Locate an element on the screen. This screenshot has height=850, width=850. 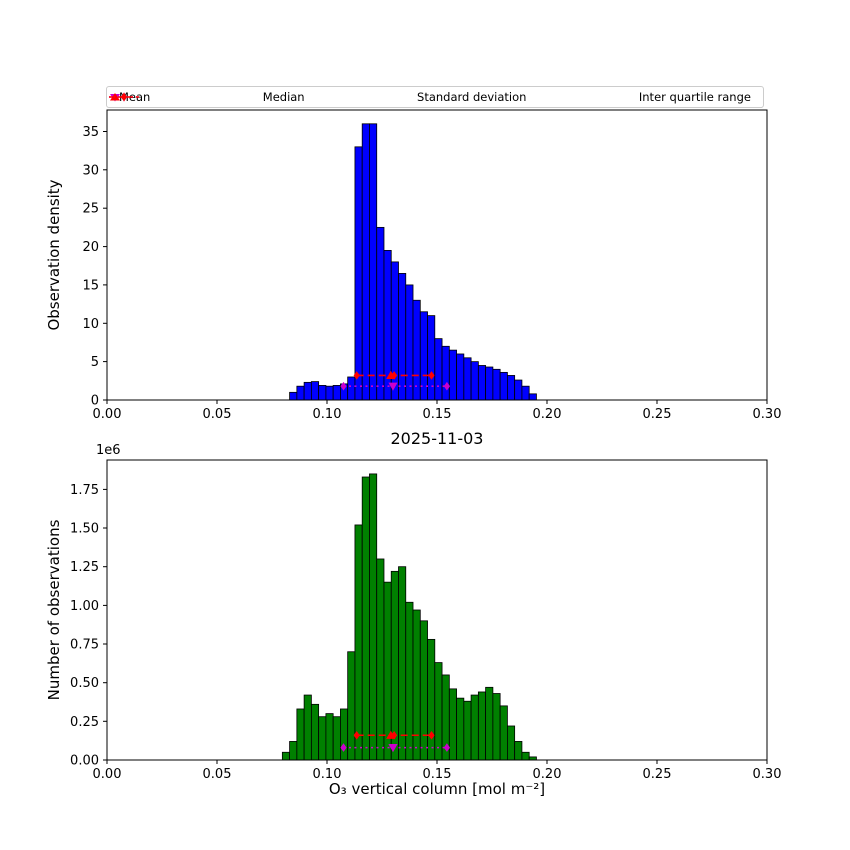
svg-text: 35 is located at coordinates (90, 132).